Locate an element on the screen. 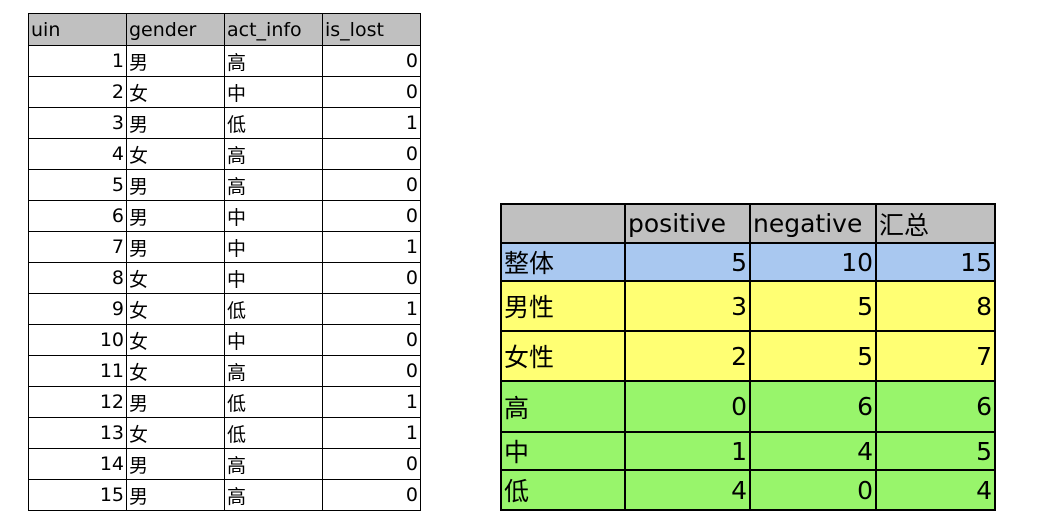 This screenshot has width=1056, height=530. table-cell: 7 is located at coordinates (77, 247).